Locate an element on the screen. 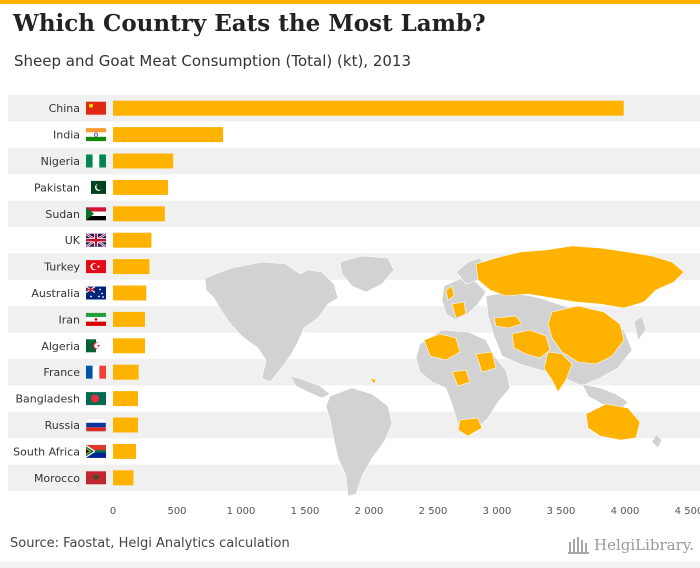  category-label: Sudan is located at coordinates (62, 214).